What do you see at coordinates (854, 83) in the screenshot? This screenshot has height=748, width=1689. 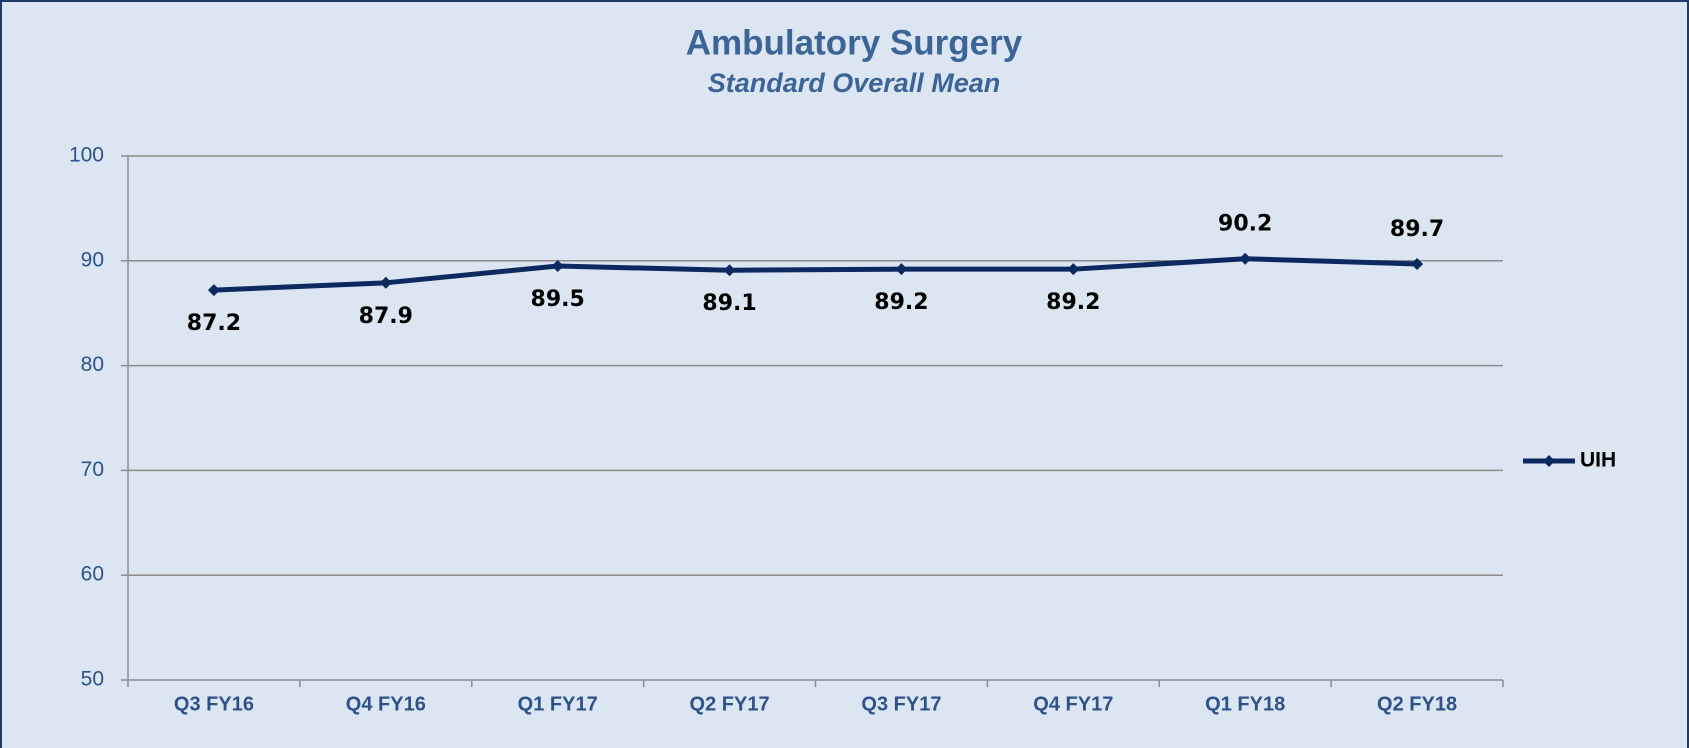 I see `chart-subtitle: Standard Overall Mean` at bounding box center [854, 83].